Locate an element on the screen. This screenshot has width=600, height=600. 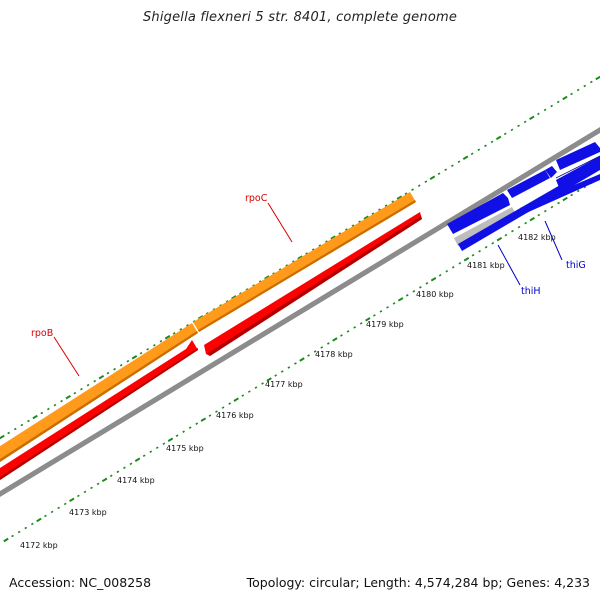
thiH-leader is located at coordinates (509, 265).